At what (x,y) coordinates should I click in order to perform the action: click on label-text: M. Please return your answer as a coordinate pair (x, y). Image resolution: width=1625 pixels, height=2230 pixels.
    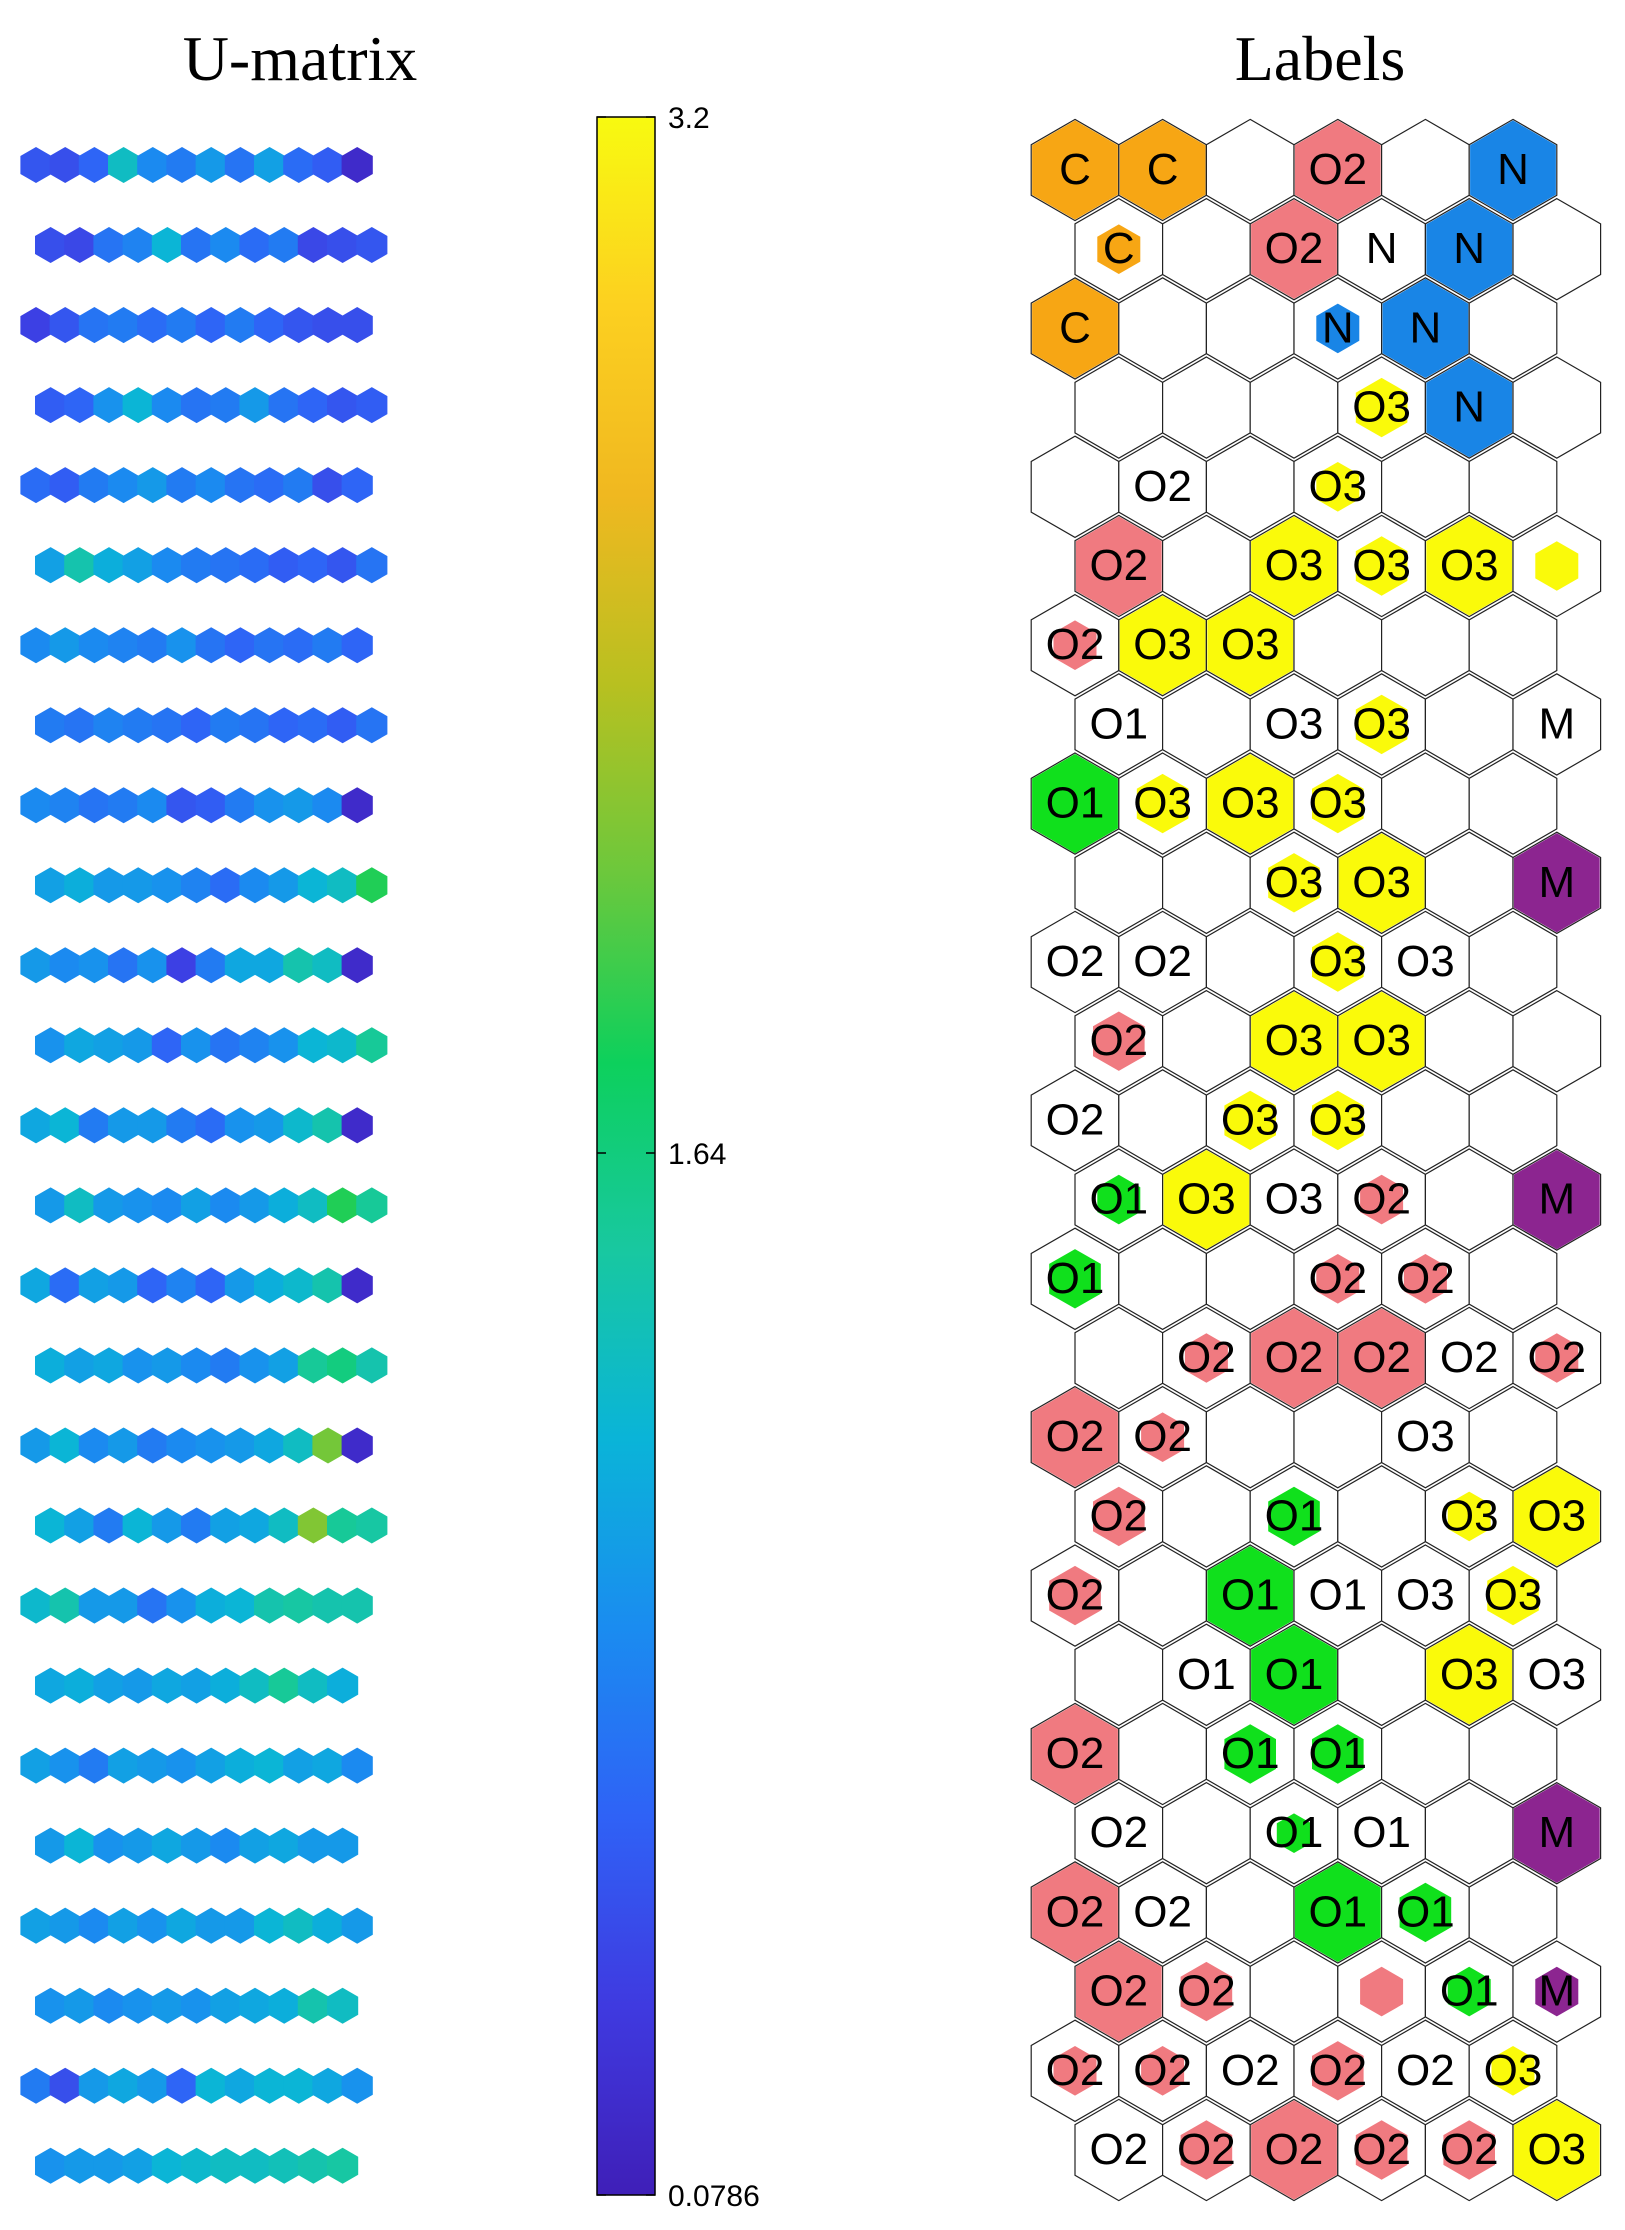
    Looking at the image, I should click on (1556, 1832).